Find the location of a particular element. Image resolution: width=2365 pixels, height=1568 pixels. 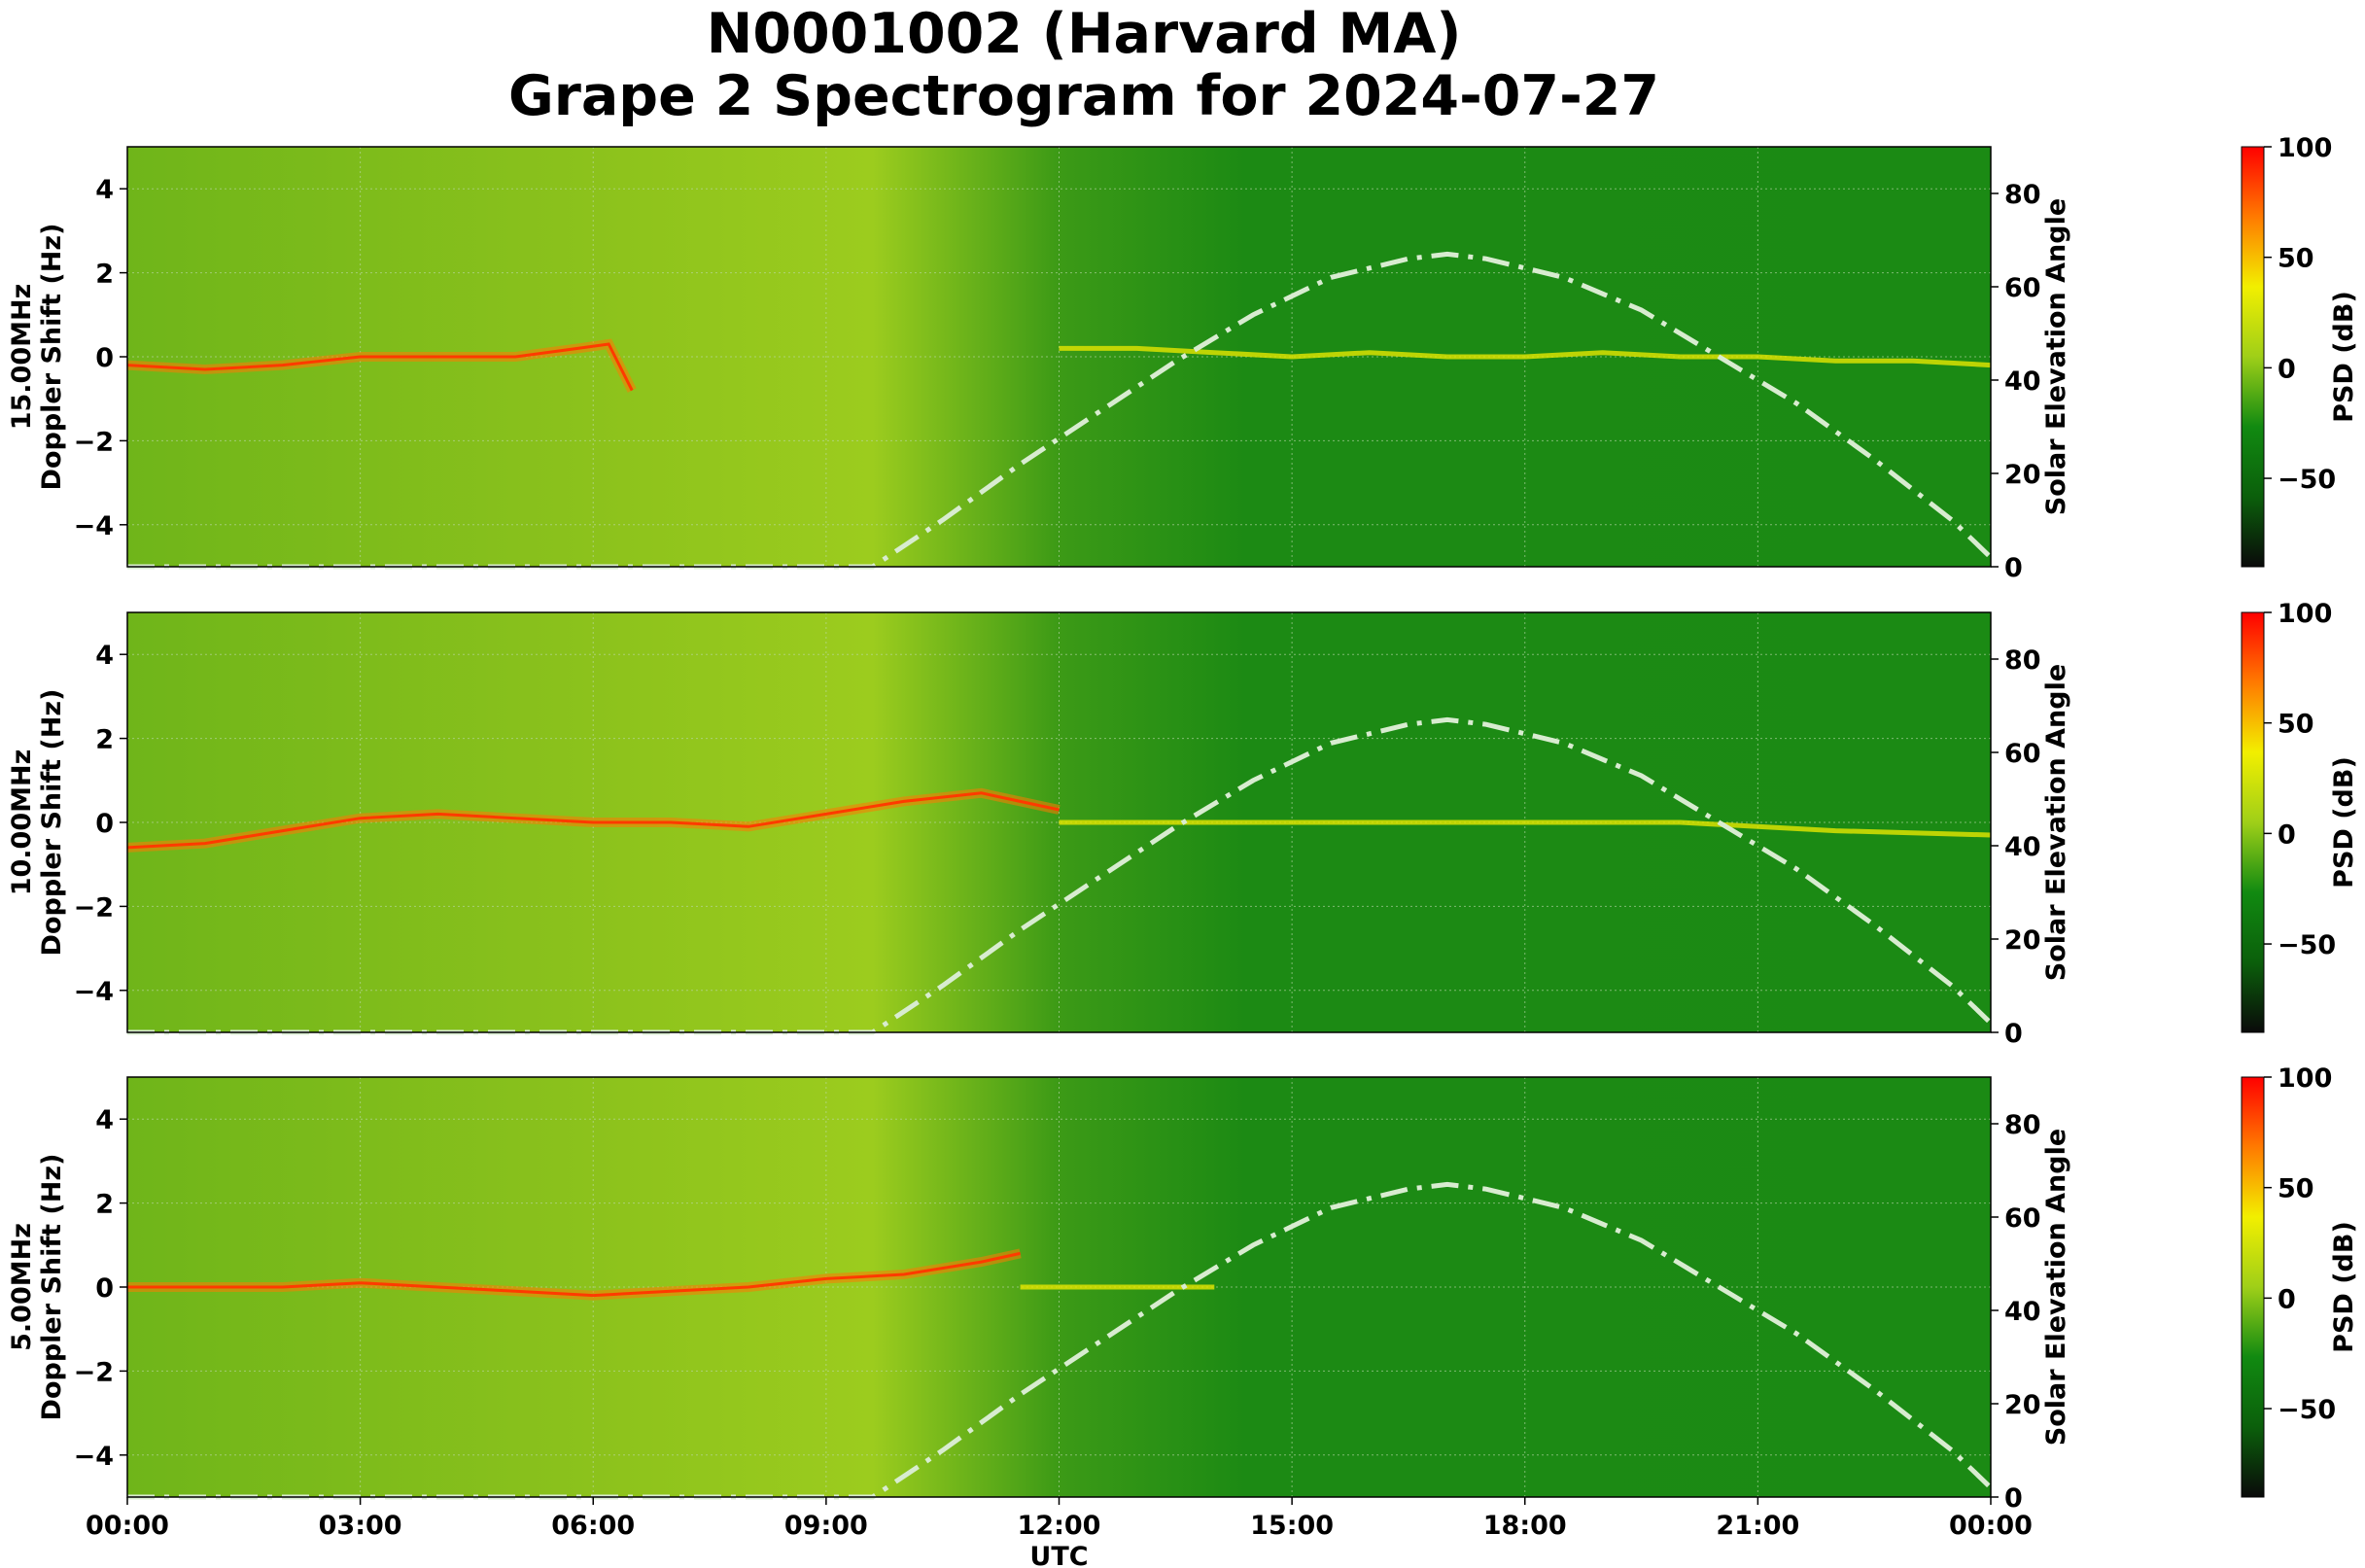

x-axis-label: UTC is located at coordinates (1058, 1555).